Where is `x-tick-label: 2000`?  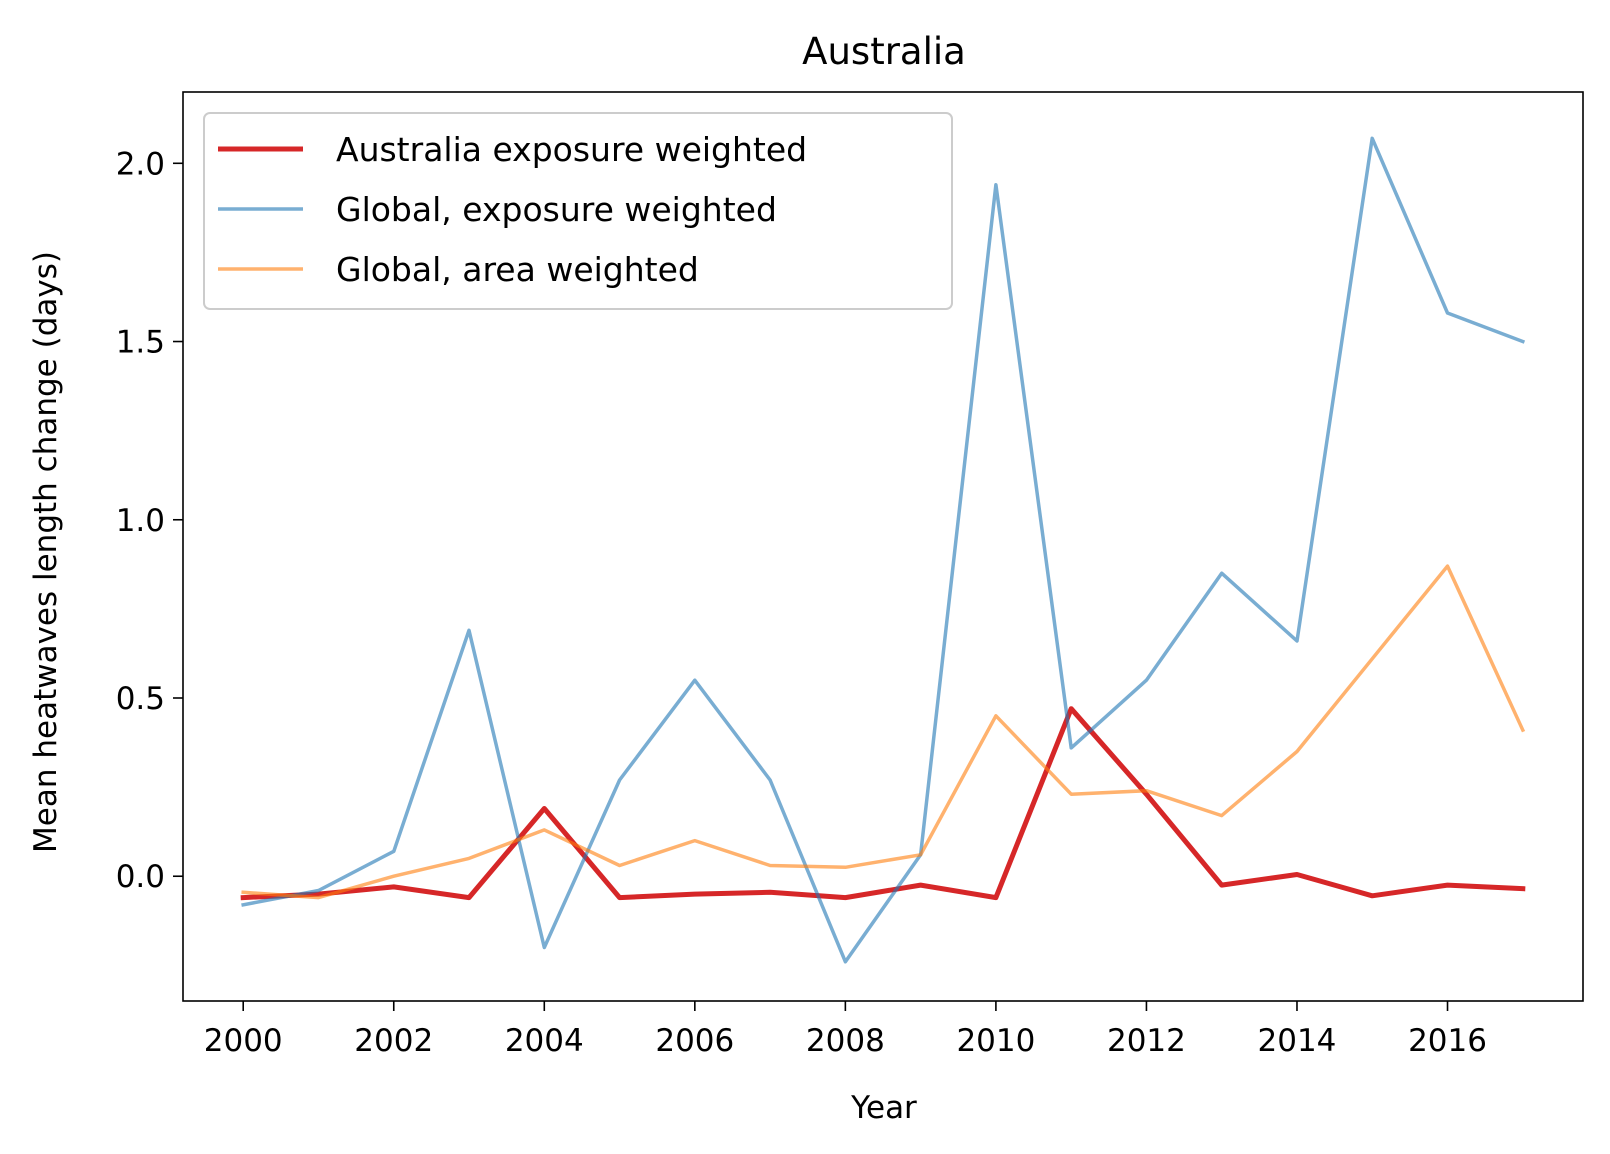
x-tick-label: 2000 is located at coordinates (243, 1041).